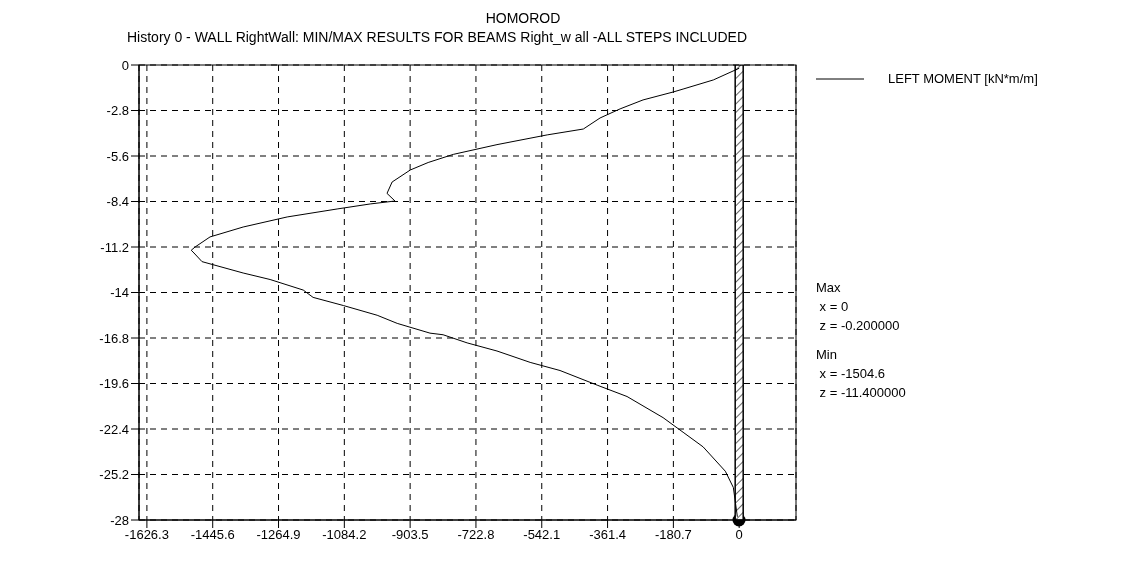 The height and width of the screenshot is (568, 1135). I want to click on y-tick-label: -14, so click(119, 293).